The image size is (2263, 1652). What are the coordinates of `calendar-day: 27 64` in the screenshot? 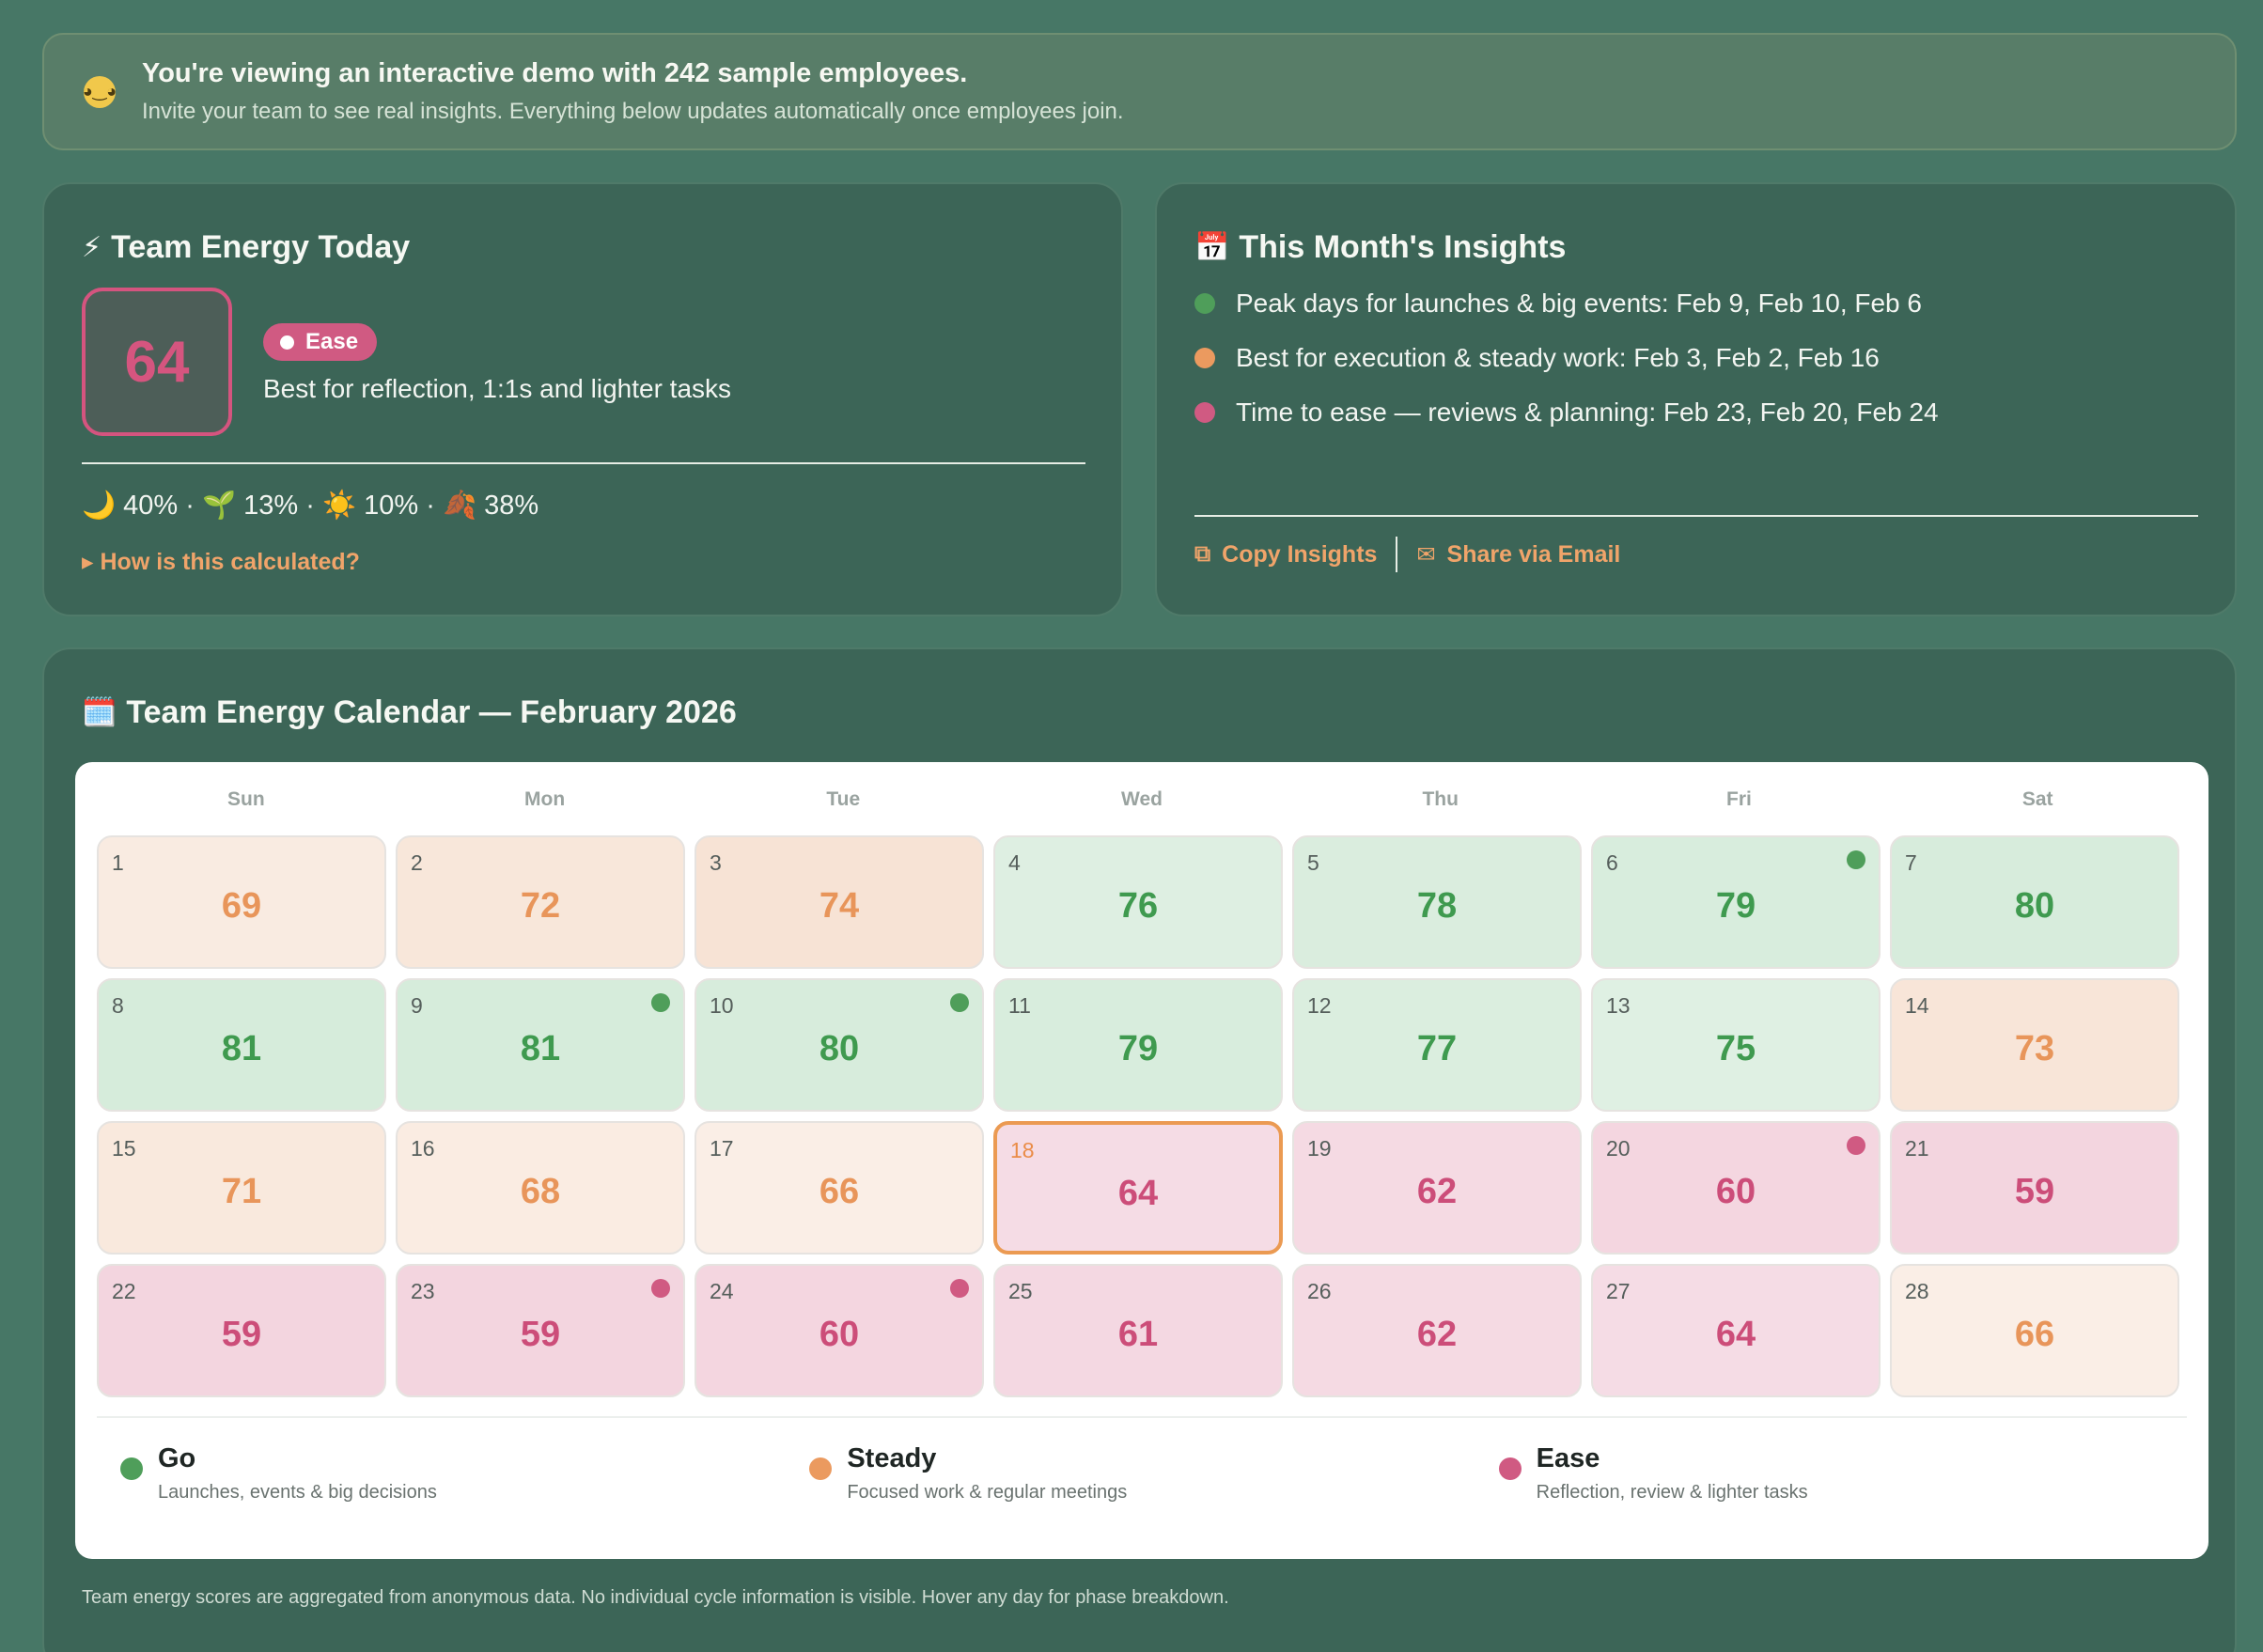 It's located at (1736, 1330).